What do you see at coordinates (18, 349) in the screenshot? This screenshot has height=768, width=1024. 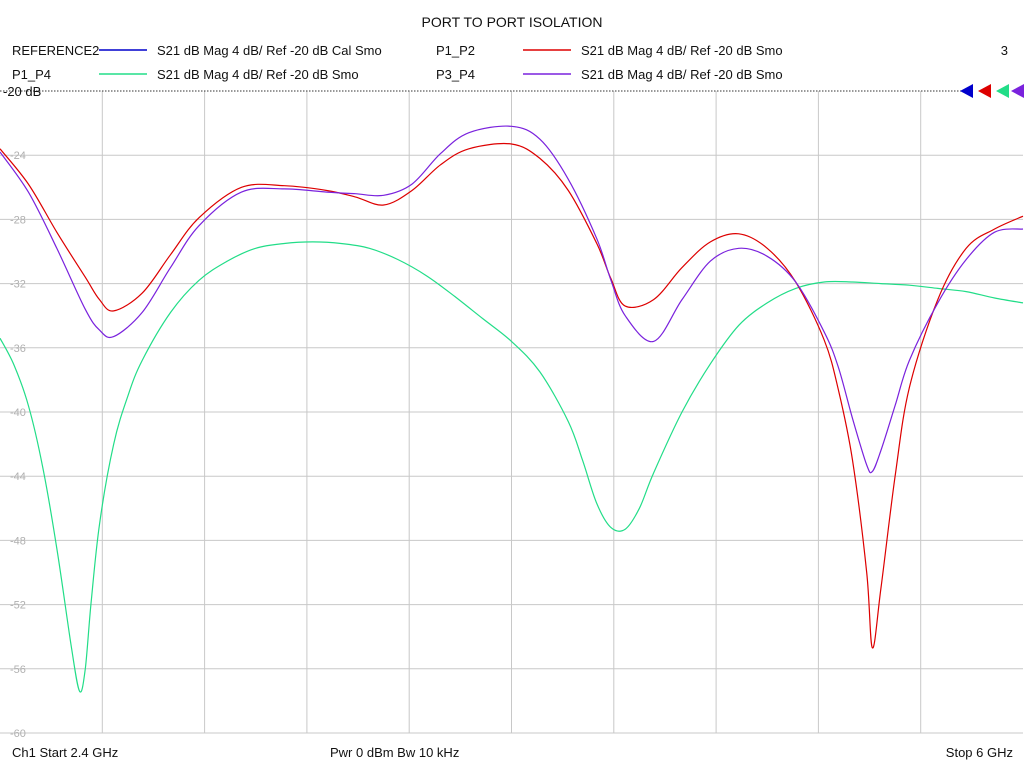 I see `y-tick-label: -36` at bounding box center [18, 349].